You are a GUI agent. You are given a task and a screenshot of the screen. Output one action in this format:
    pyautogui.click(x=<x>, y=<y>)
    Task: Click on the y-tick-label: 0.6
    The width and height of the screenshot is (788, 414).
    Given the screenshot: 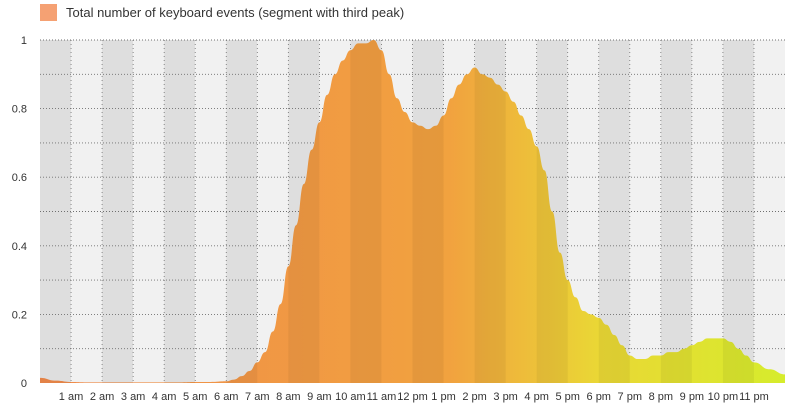 What is the action you would take?
    pyautogui.click(x=19, y=178)
    